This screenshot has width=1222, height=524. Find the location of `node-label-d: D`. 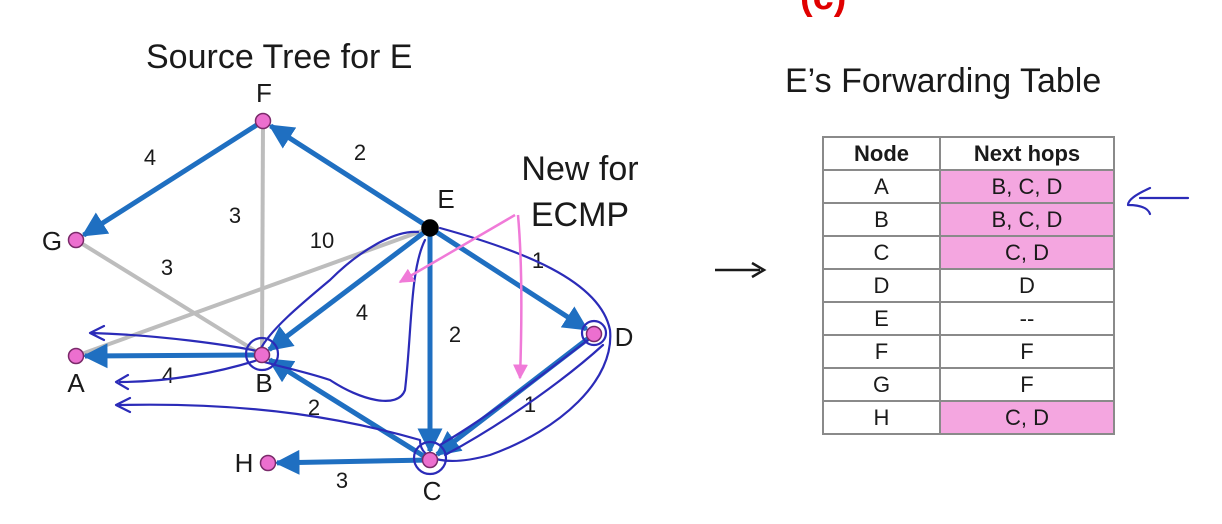

node-label-d: D is located at coordinates (624, 337).